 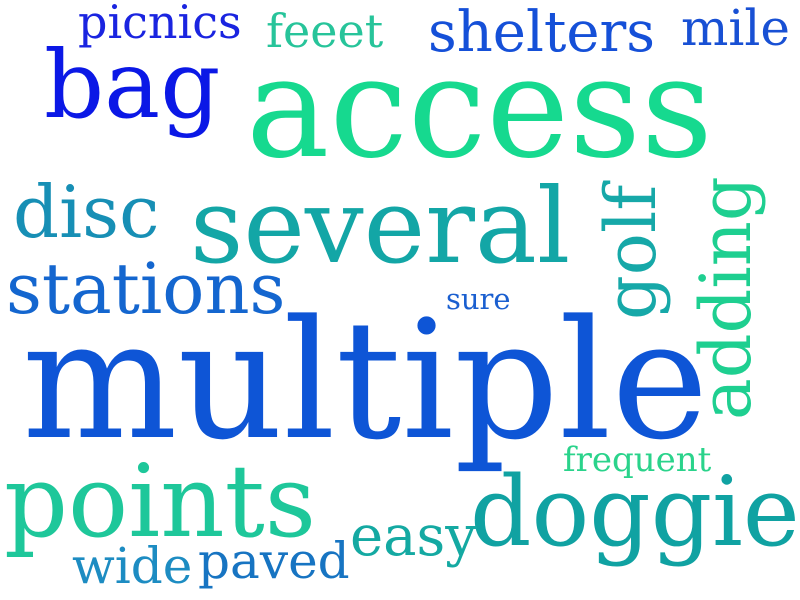 I want to click on word-points: points, so click(x=160, y=501).